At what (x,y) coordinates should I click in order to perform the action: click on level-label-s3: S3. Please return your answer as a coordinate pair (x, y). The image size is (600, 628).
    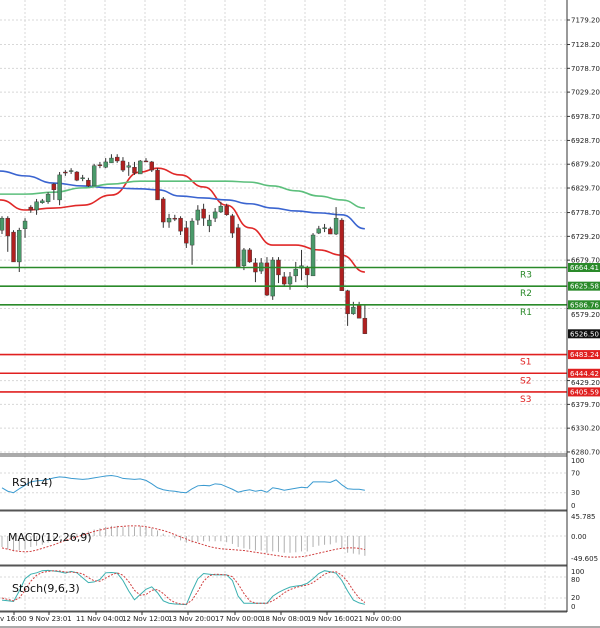
    Looking at the image, I should click on (525, 400).